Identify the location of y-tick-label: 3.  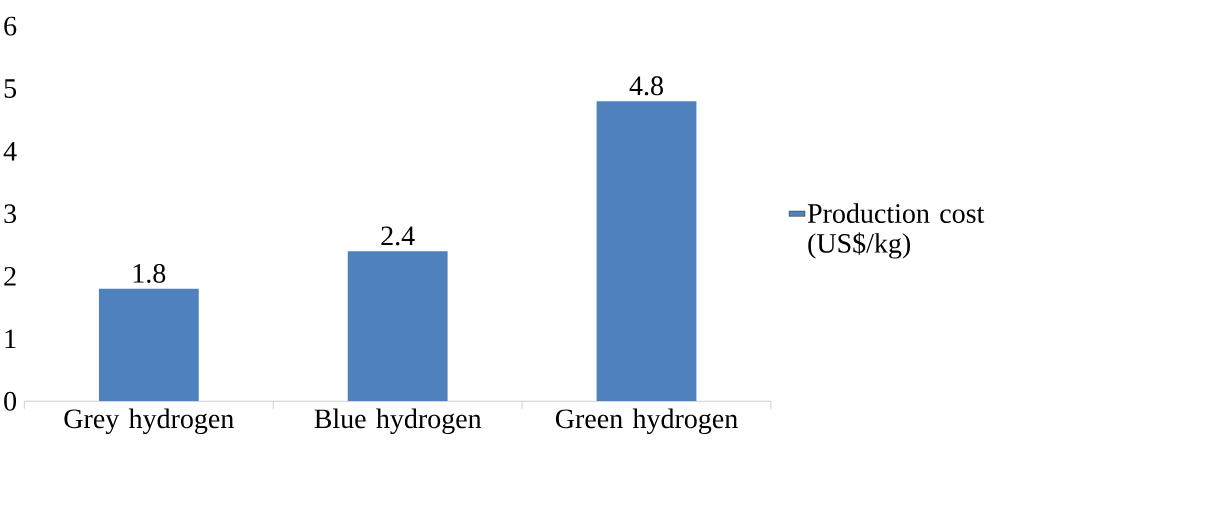
(10, 213).